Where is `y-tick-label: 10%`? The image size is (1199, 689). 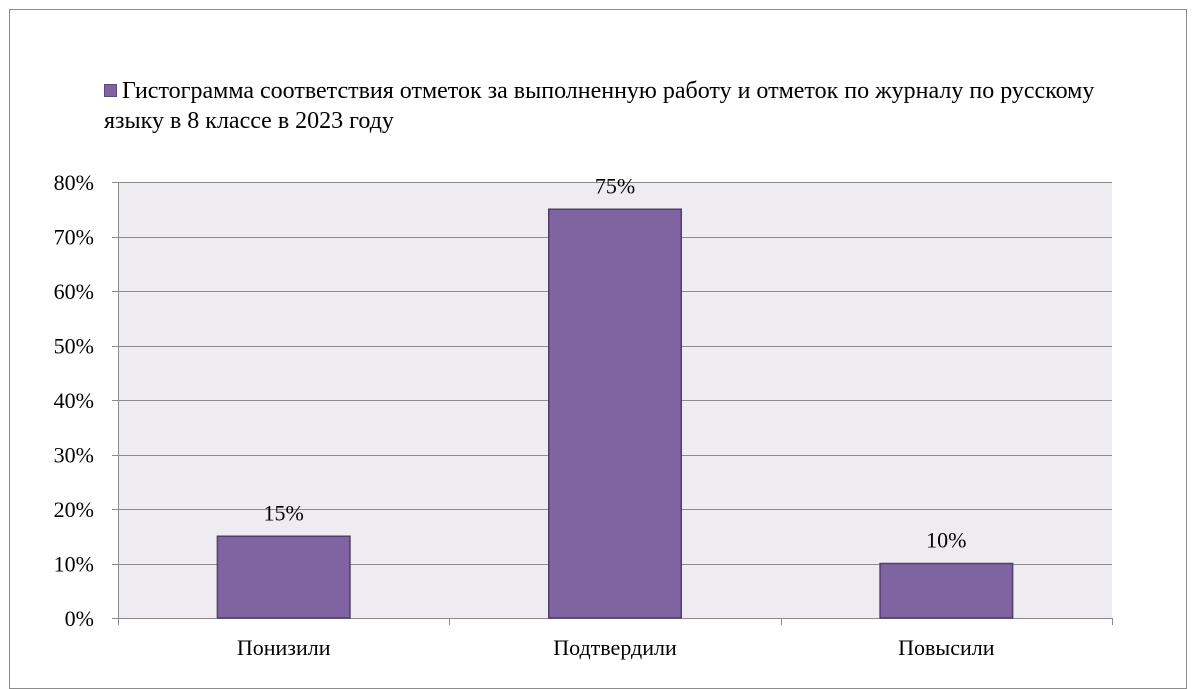 y-tick-label: 10% is located at coordinates (74, 564).